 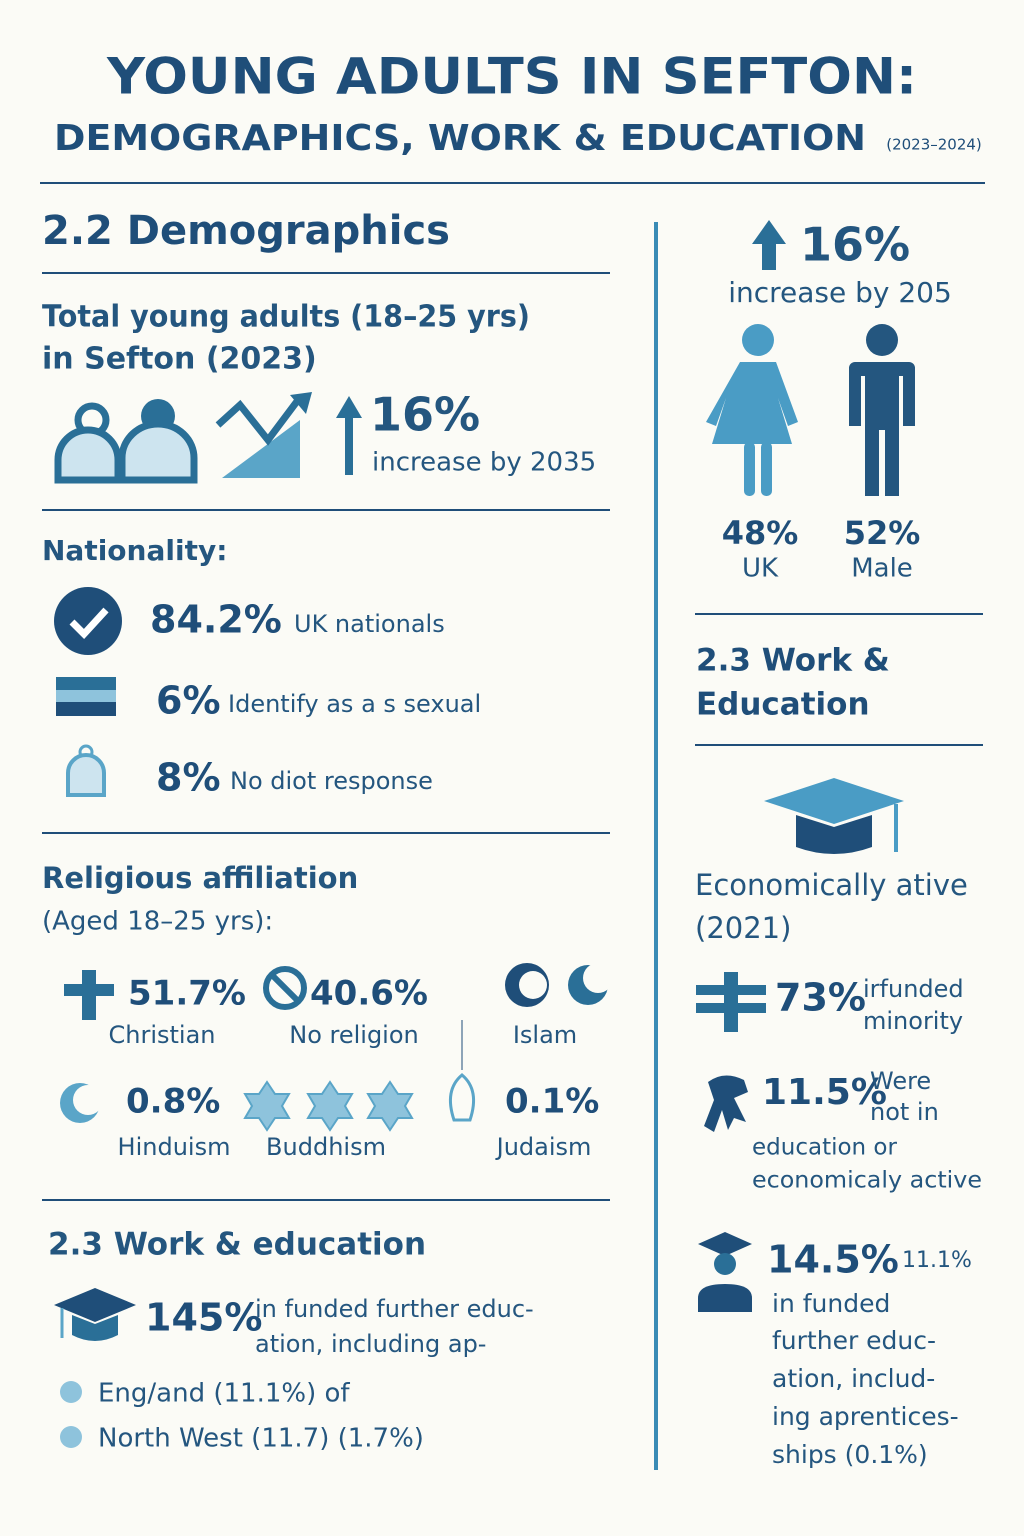 I want to click on bullet: Eng/and (11.1%) of, so click(x=224, y=1394).